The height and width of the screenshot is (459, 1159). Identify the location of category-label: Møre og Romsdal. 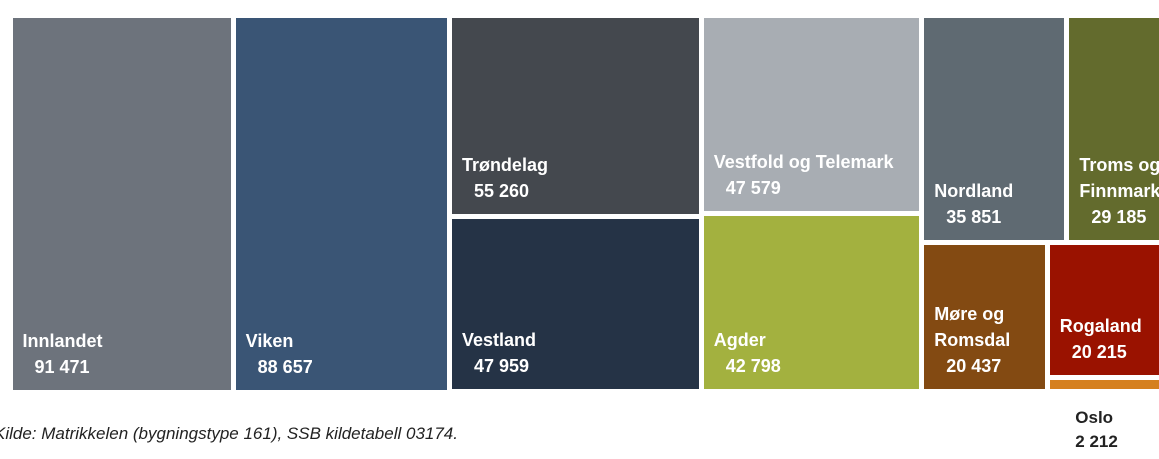
(972, 327).